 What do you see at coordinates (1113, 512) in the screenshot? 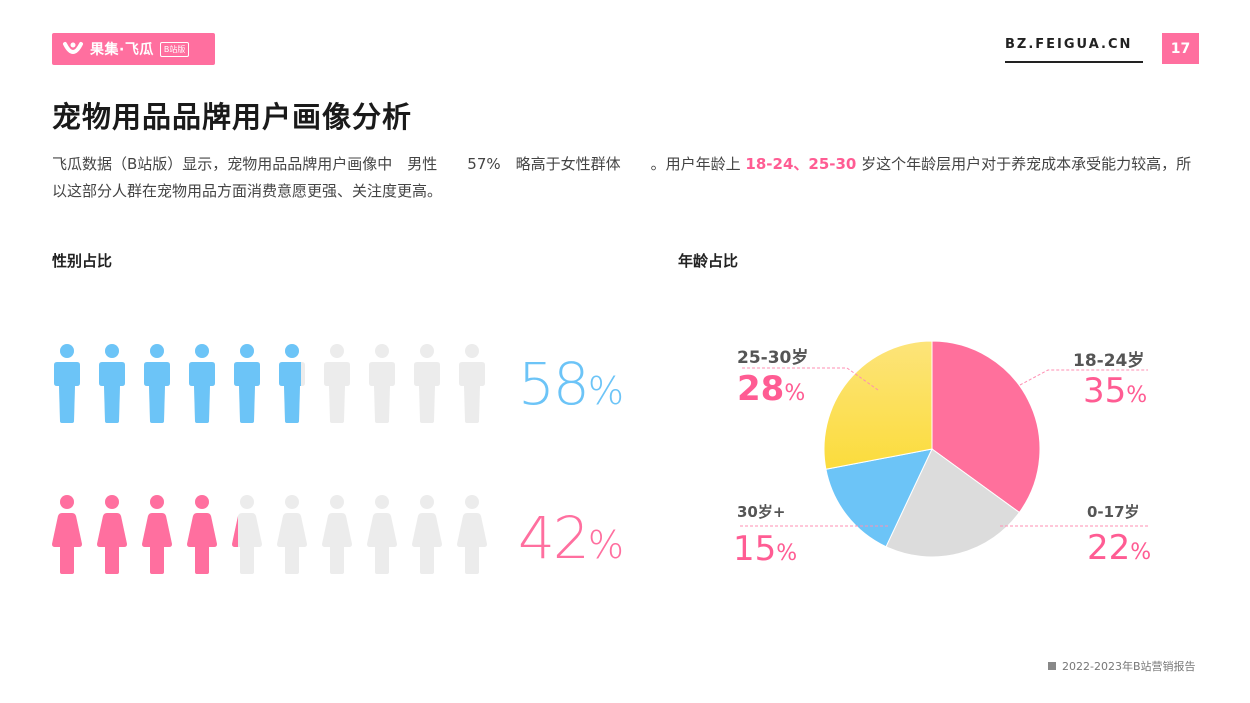
I see `slice-label-0-17: 0-17岁` at bounding box center [1113, 512].